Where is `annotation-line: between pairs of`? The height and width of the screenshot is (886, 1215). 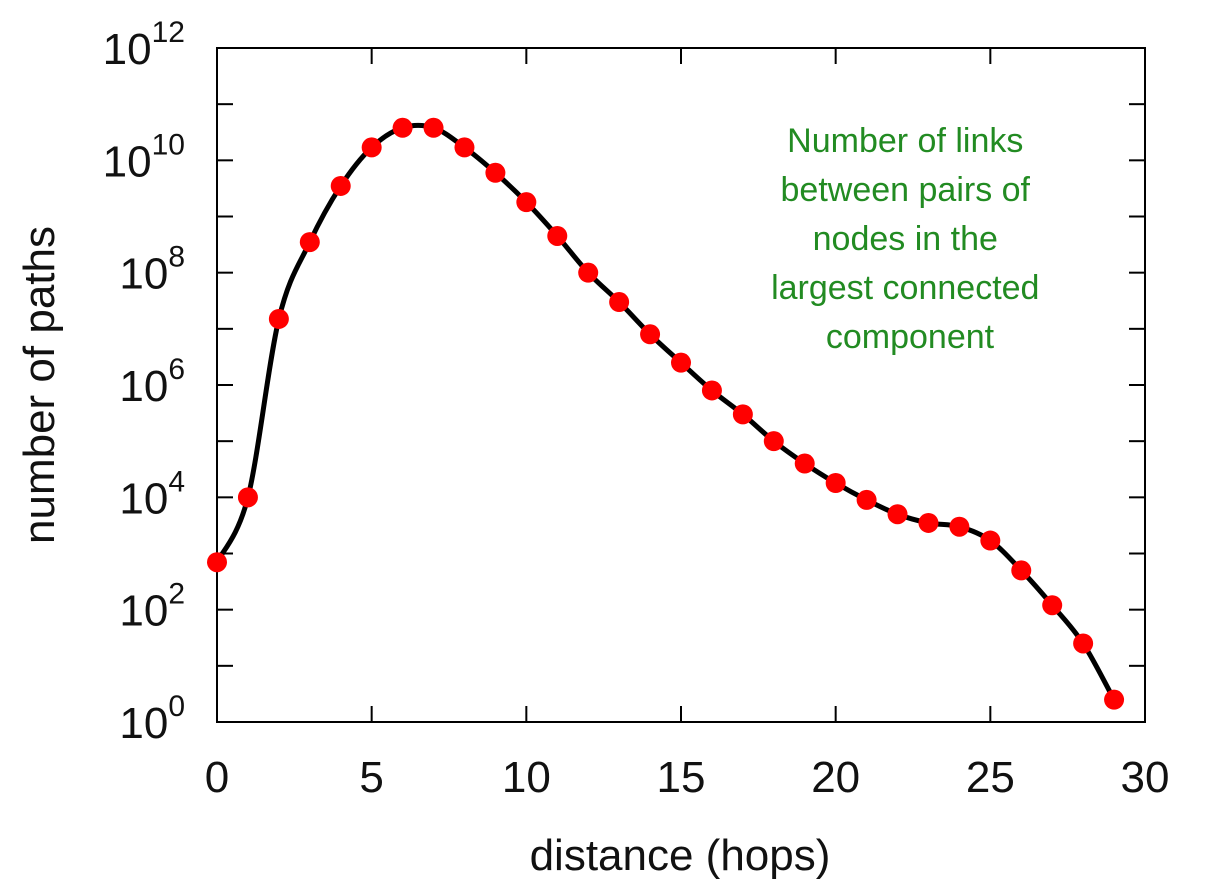
annotation-line: between pairs of is located at coordinates (906, 190).